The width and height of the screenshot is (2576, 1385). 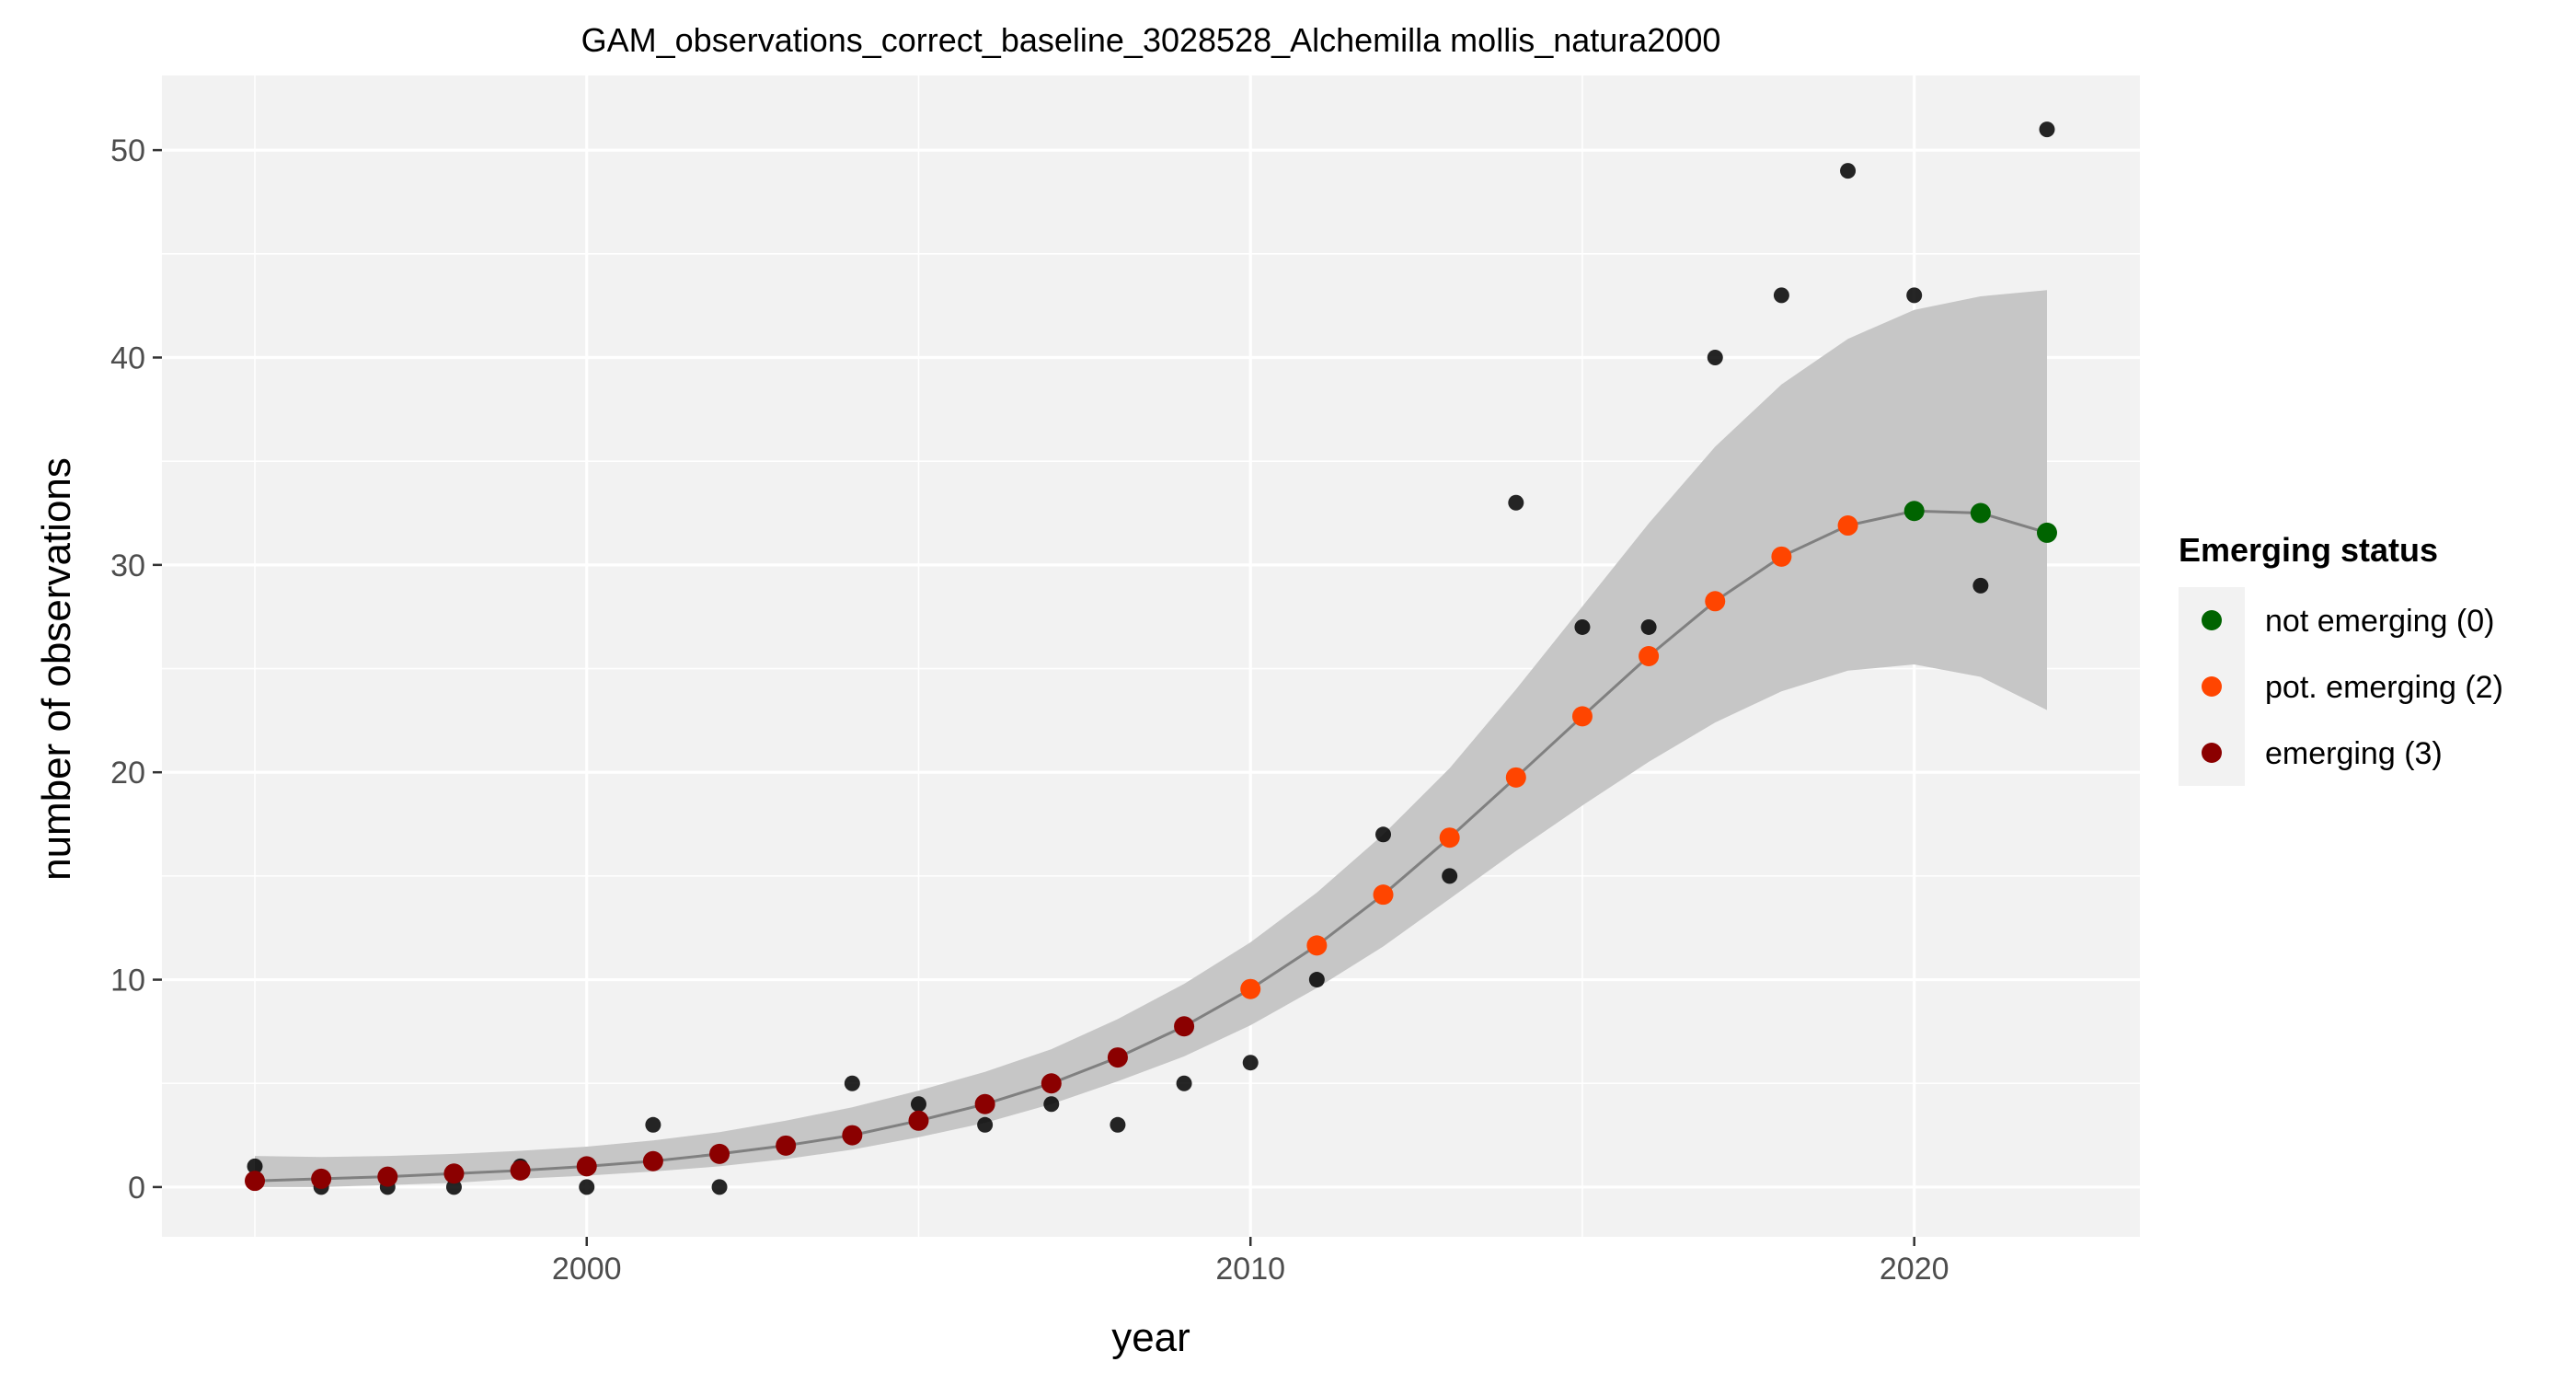 What do you see at coordinates (127, 981) in the screenshot?
I see `y-tick-label: 10` at bounding box center [127, 981].